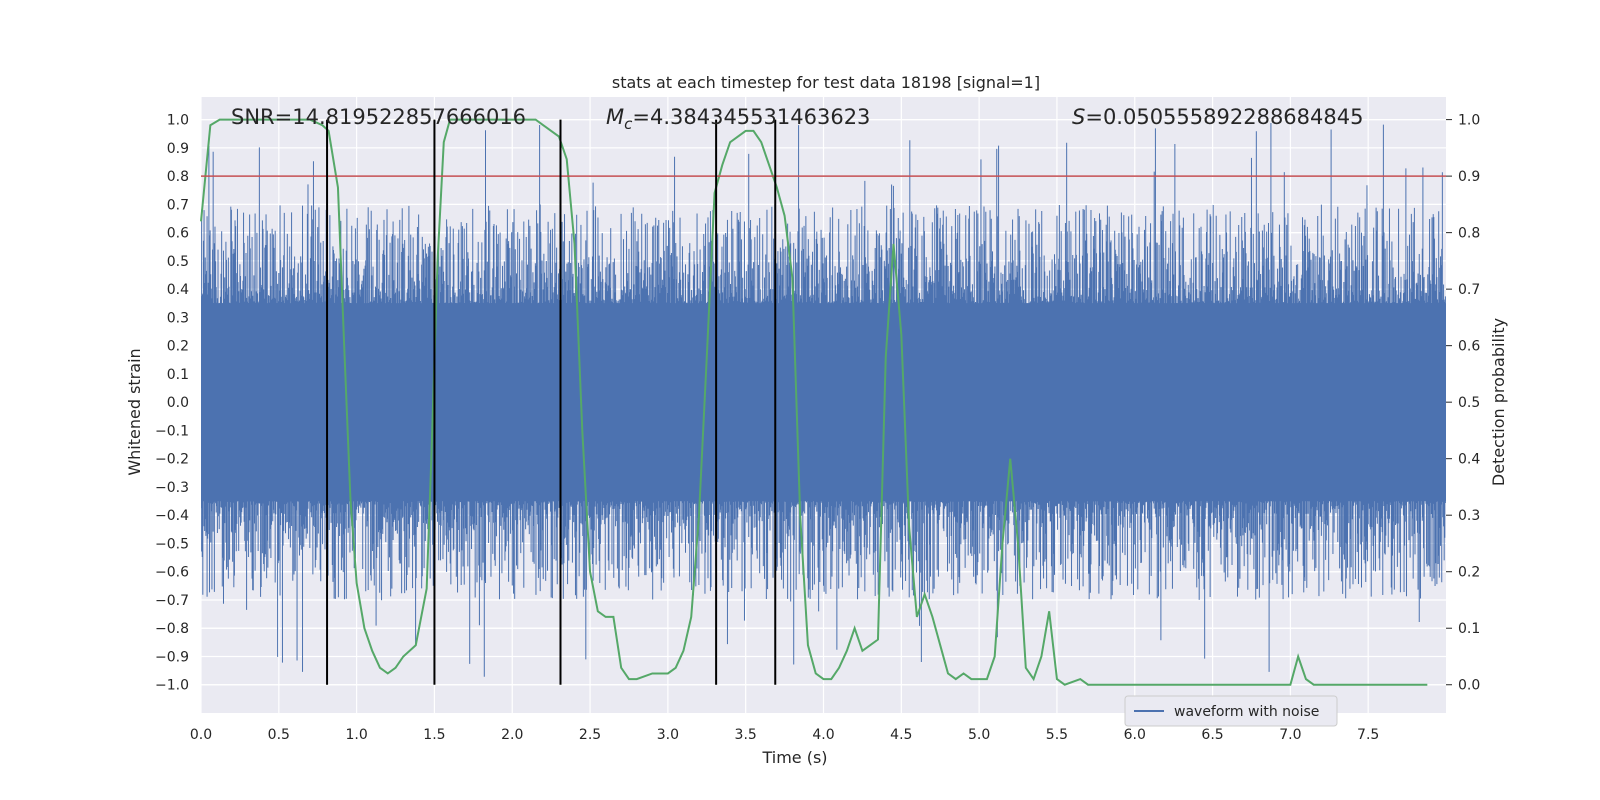  I want to click on y-right-tick-label: 0.3, so click(1469, 516).